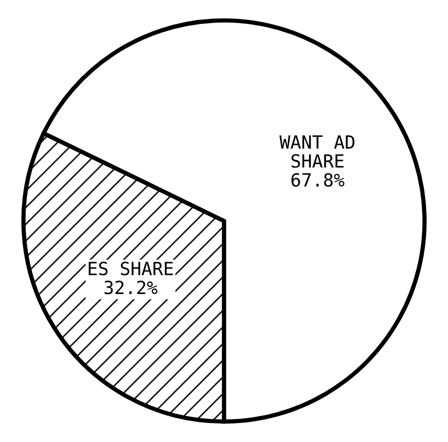 Image resolution: width=448 pixels, height=442 pixels. What do you see at coordinates (317, 180) in the screenshot?
I see `data-label: 67.8%` at bounding box center [317, 180].